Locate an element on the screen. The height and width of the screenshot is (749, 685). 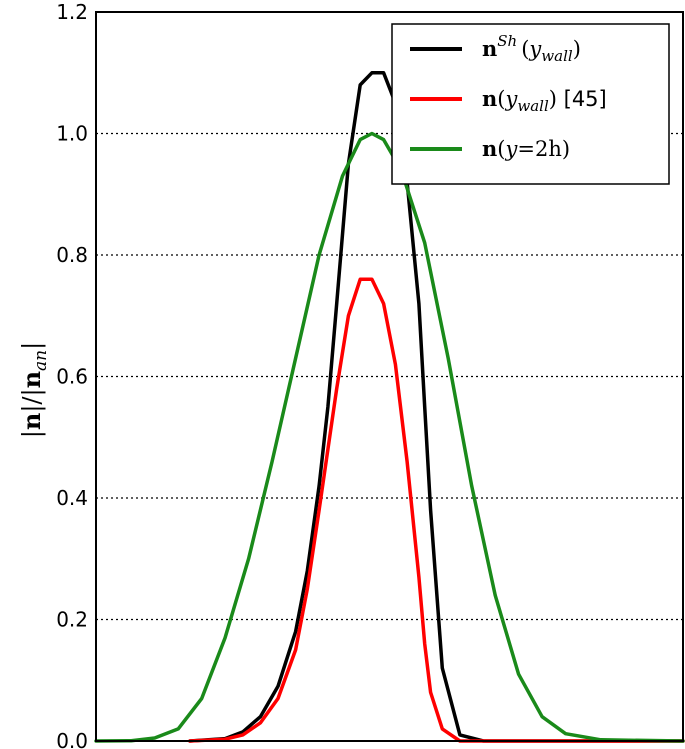
y-tick-label: 1.2 is located at coordinates (72, 12).